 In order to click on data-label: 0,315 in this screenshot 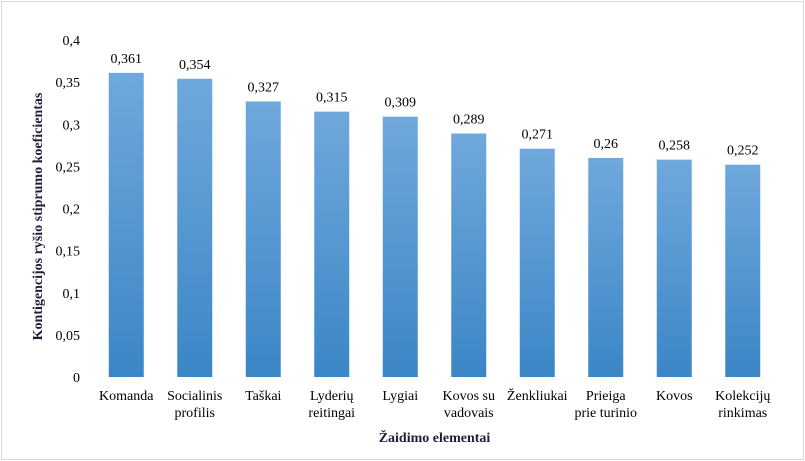, I will do `click(332, 98)`.